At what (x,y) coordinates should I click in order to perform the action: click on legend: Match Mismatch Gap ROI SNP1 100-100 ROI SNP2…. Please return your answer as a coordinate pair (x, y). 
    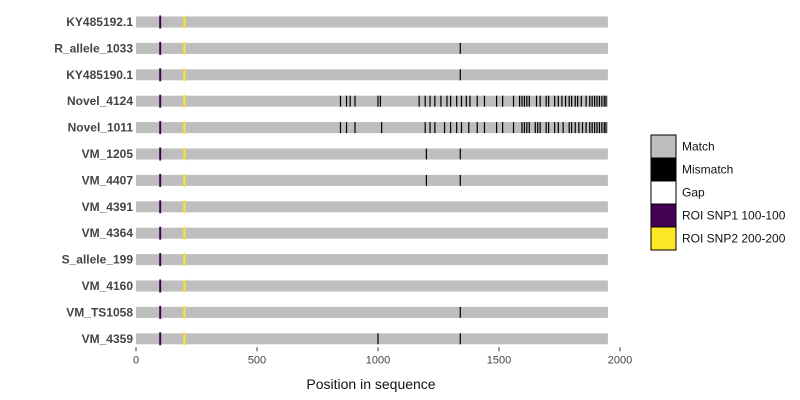
    Looking at the image, I should click on (718, 192).